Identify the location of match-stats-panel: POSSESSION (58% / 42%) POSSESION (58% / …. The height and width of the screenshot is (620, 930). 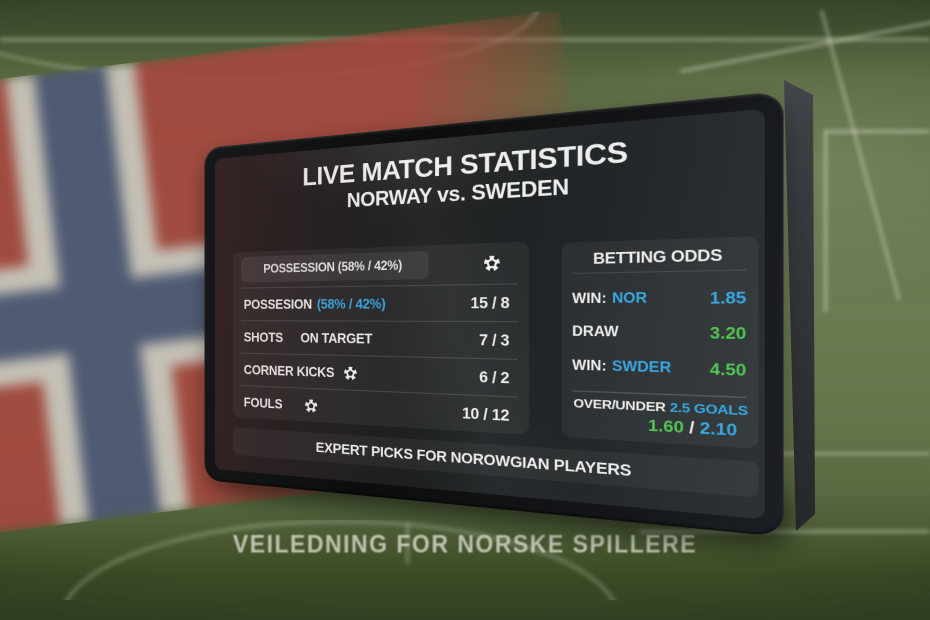
(381, 338).